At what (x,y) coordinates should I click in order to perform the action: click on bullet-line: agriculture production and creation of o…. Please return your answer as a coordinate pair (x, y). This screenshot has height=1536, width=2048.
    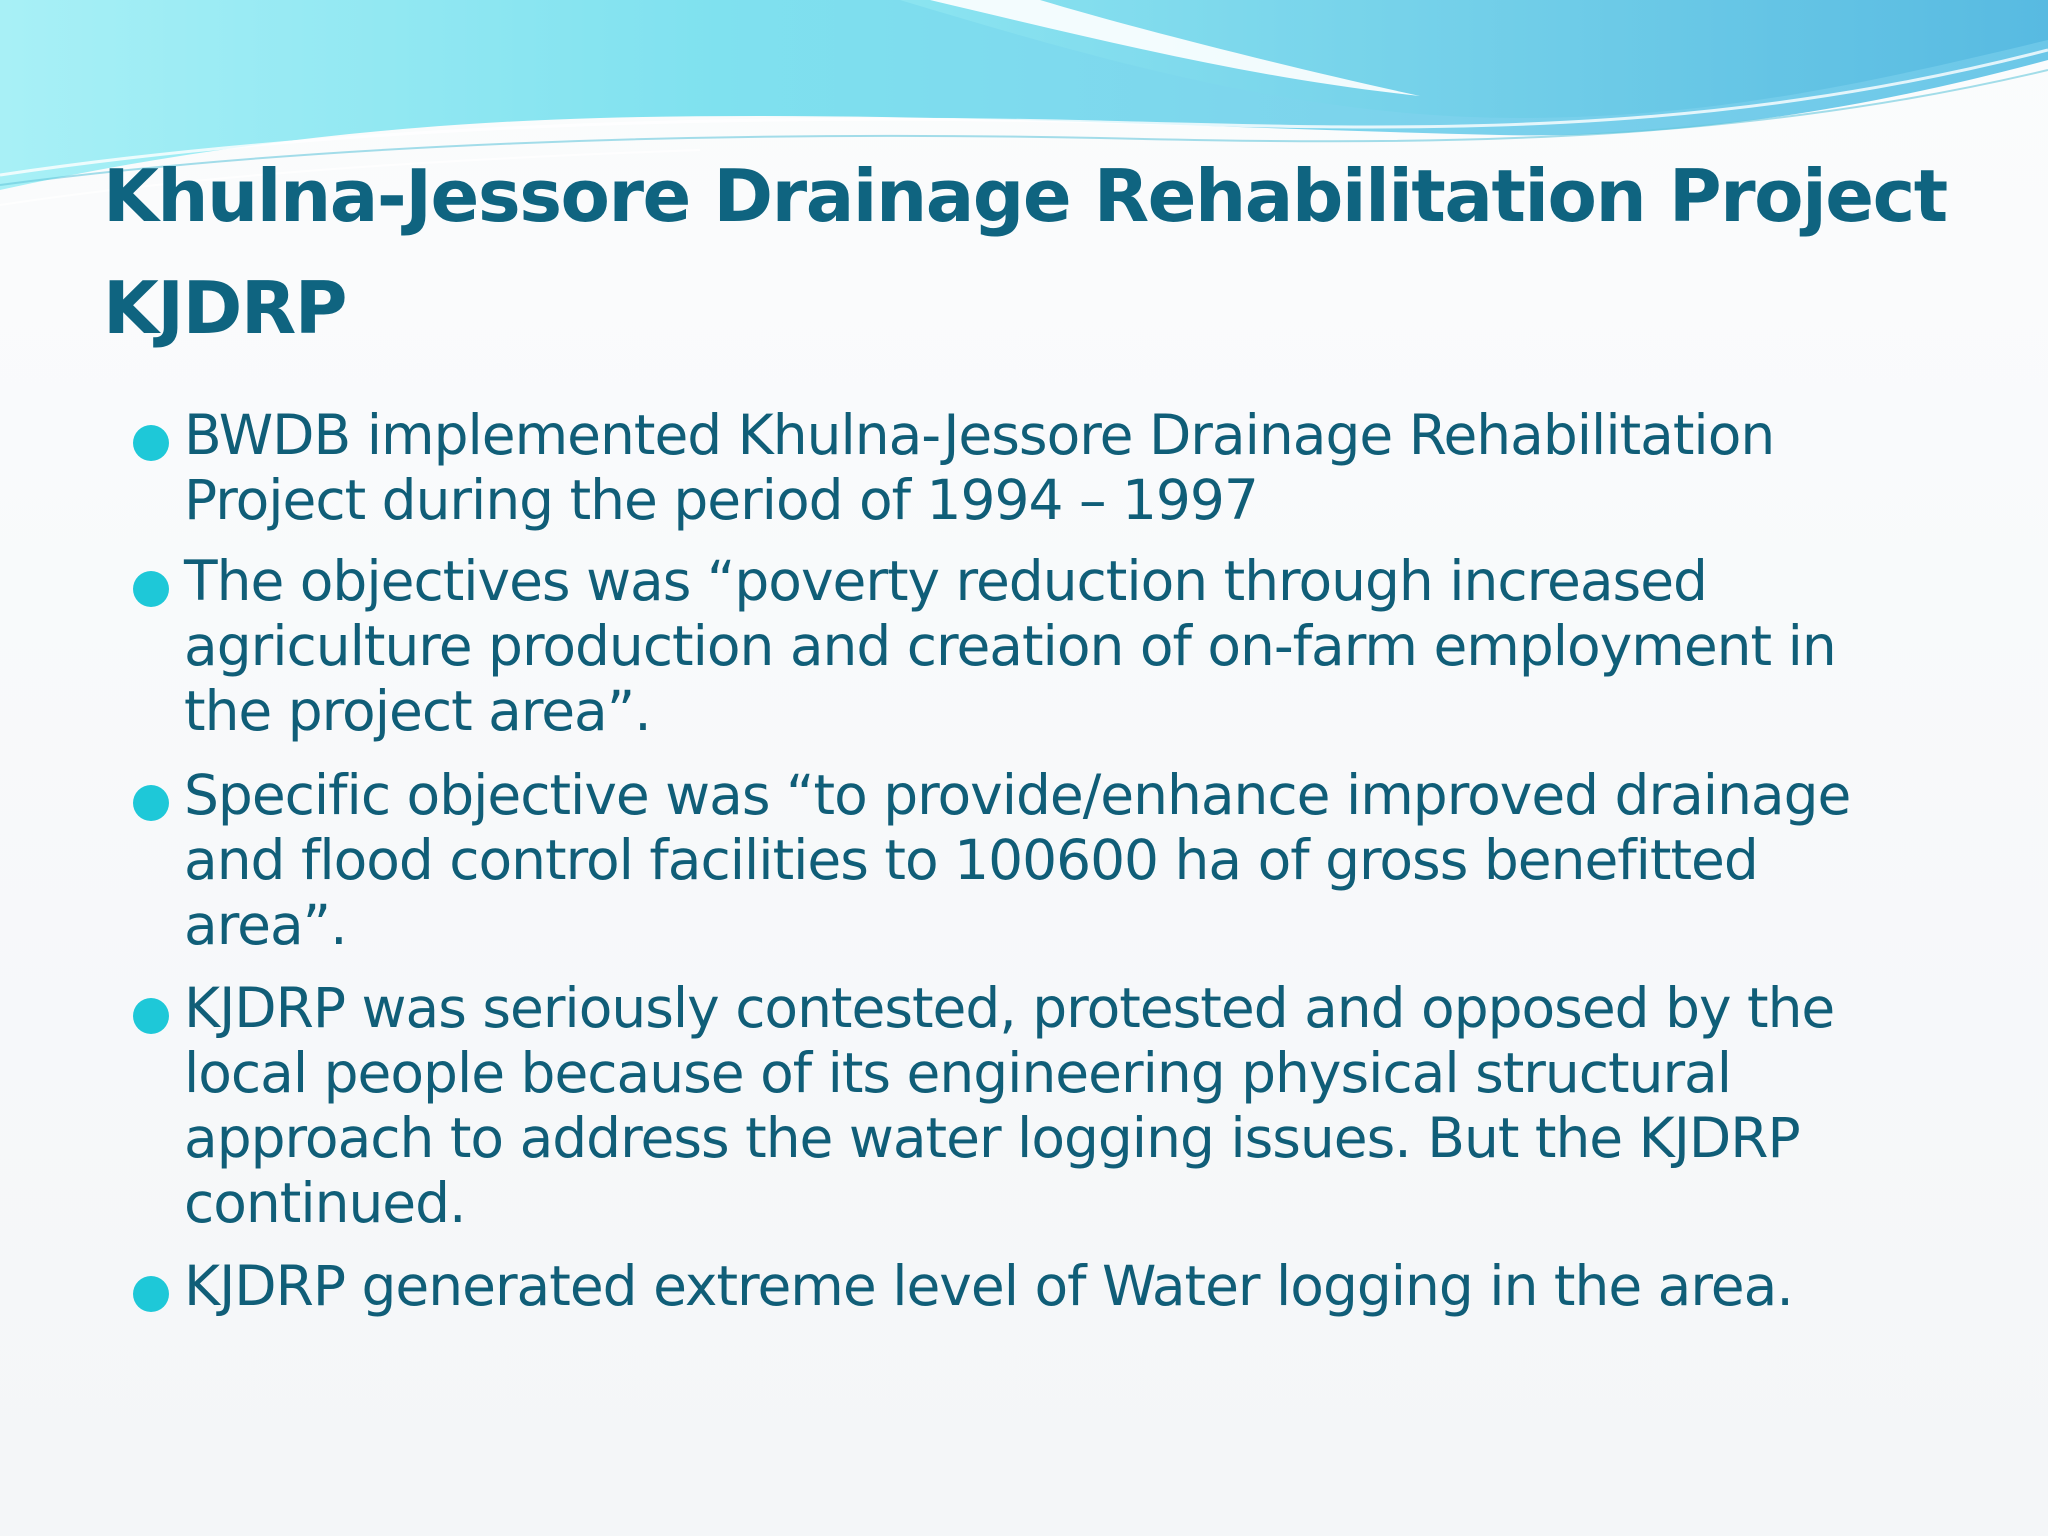
    Looking at the image, I should click on (1010, 646).